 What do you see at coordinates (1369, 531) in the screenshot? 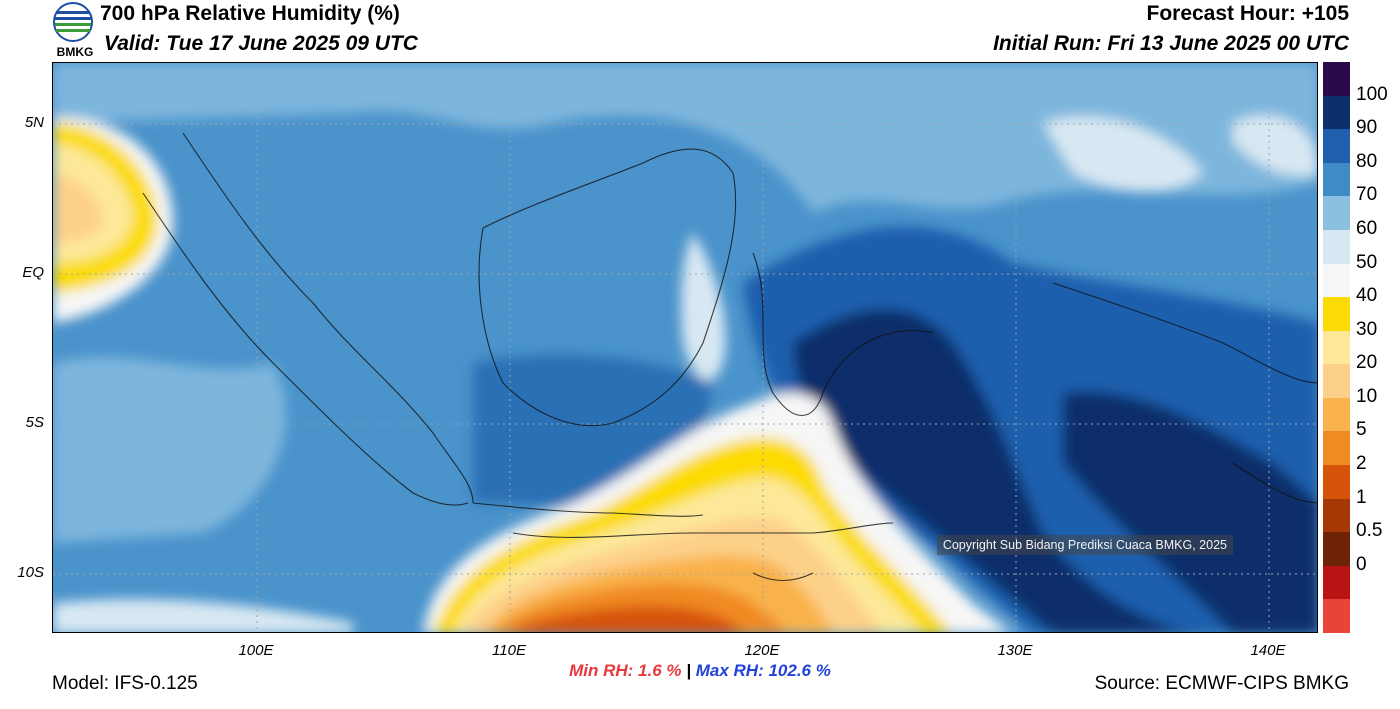
I see `colorbar-label: 0.5` at bounding box center [1369, 531].